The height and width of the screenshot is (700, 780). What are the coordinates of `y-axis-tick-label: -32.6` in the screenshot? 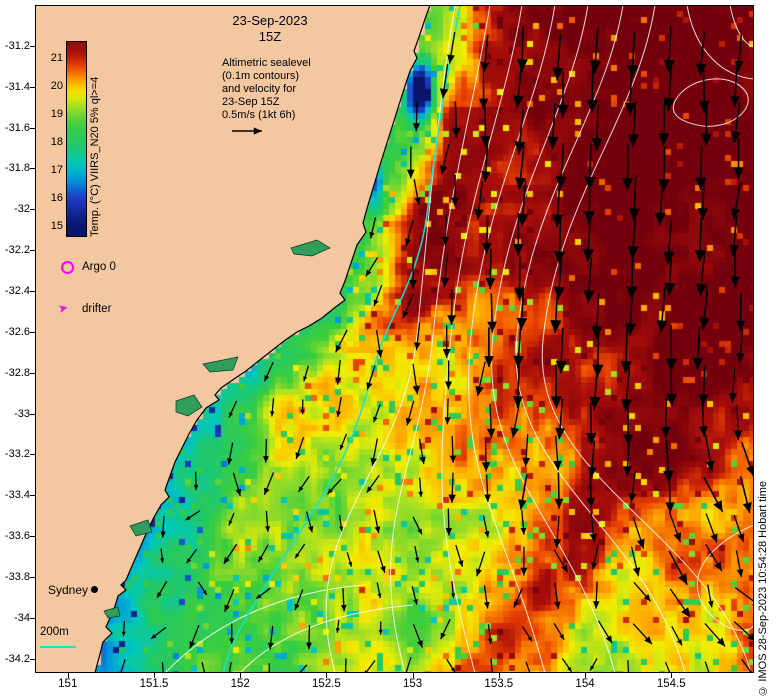 It's located at (17, 331).